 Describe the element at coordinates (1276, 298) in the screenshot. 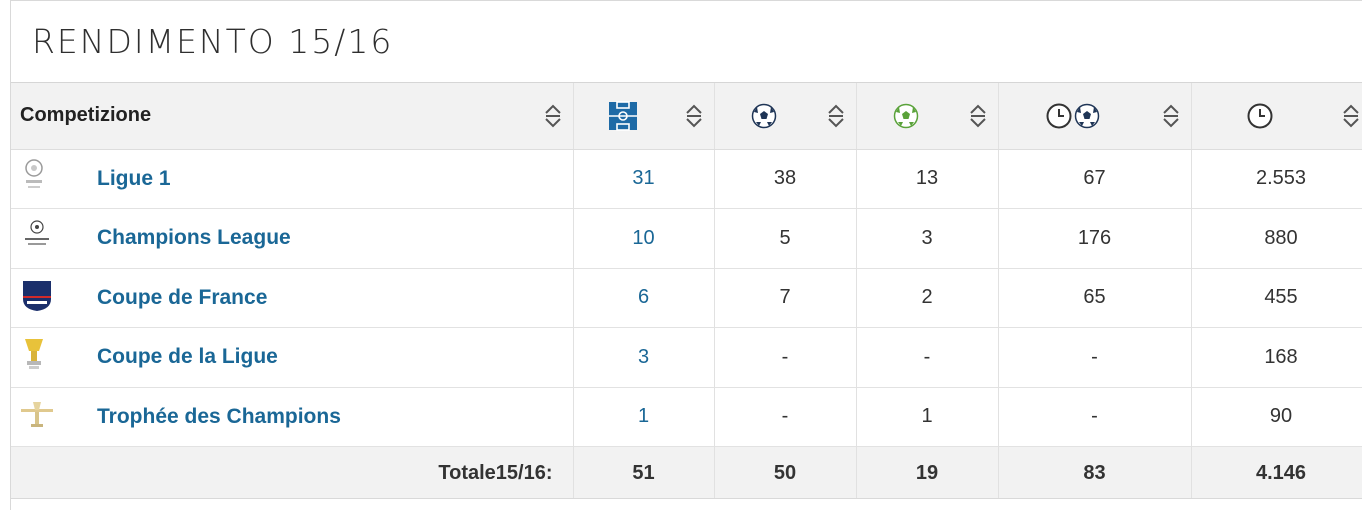

I see `minutes-cell: 455` at that location.